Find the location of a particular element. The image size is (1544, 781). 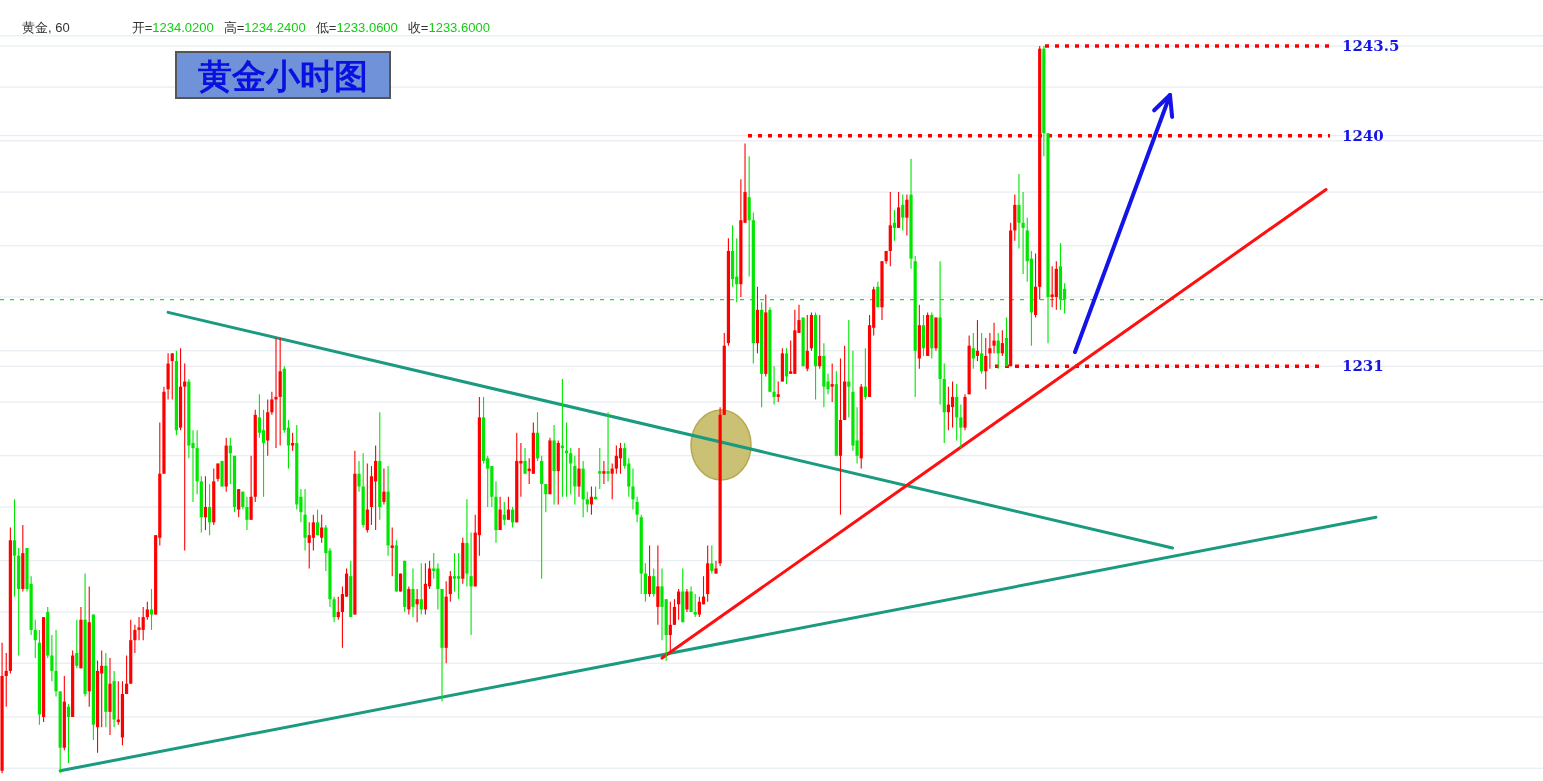

annotation: 高=1234.2400 is located at coordinates (264, 27).